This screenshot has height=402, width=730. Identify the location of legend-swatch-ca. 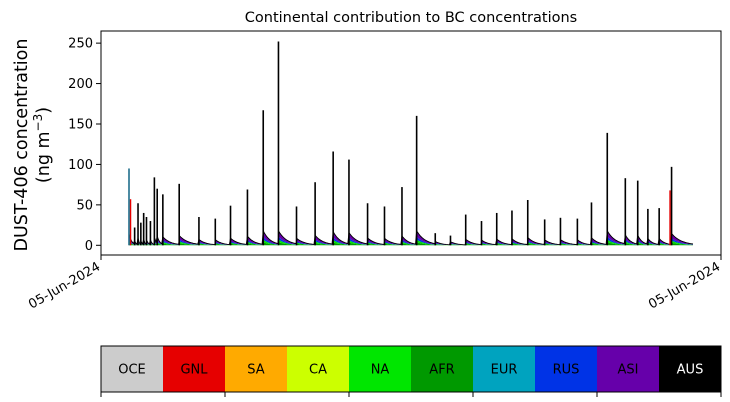
(318, 369).